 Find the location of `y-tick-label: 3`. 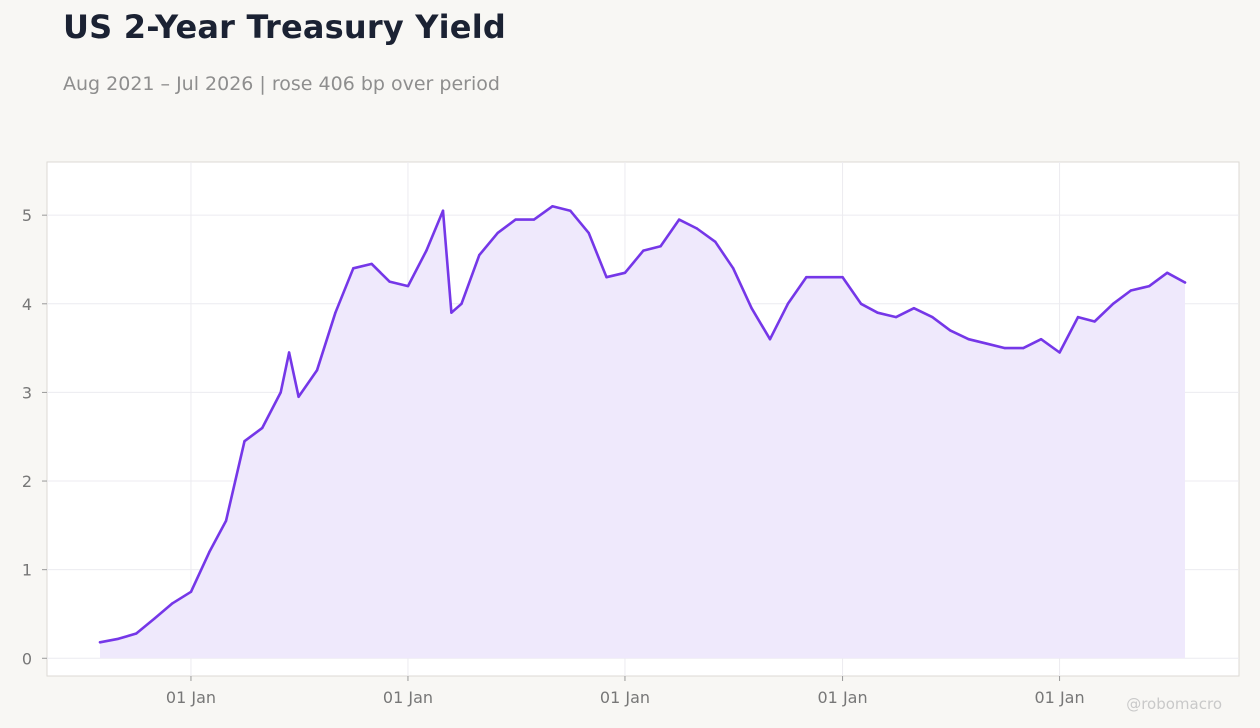

y-tick-label: 3 is located at coordinates (27, 392).